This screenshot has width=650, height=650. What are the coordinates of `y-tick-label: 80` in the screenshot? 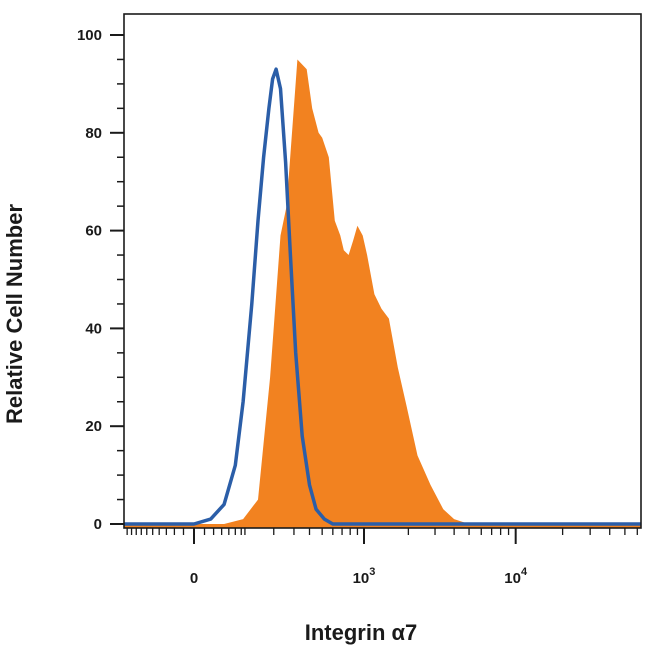 It's located at (93, 133).